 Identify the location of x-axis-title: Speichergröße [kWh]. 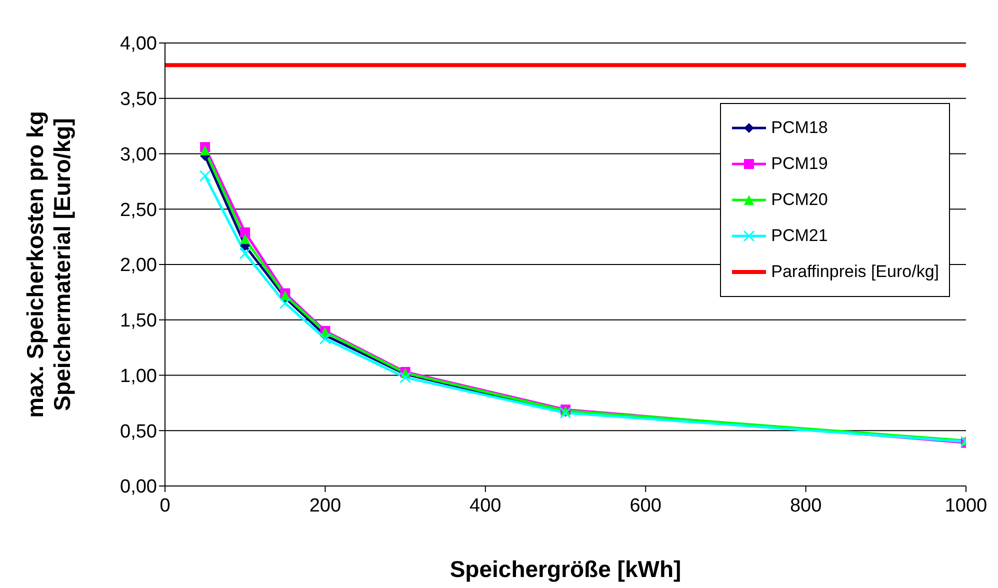
(566, 569).